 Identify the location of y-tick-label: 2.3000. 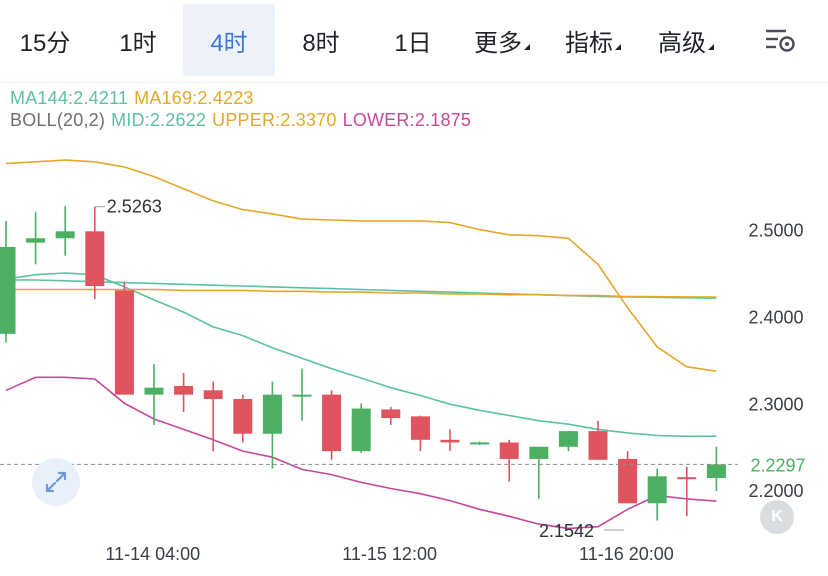
(775, 404).